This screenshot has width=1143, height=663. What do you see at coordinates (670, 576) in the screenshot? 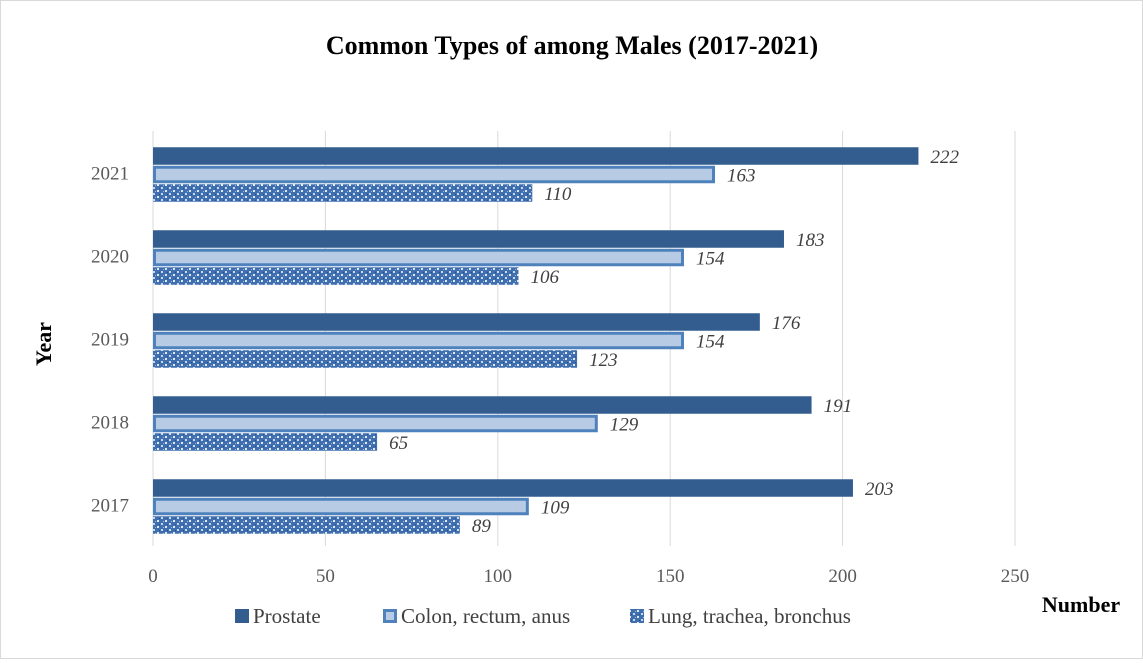
I see `x-tick-label: 150` at bounding box center [670, 576].